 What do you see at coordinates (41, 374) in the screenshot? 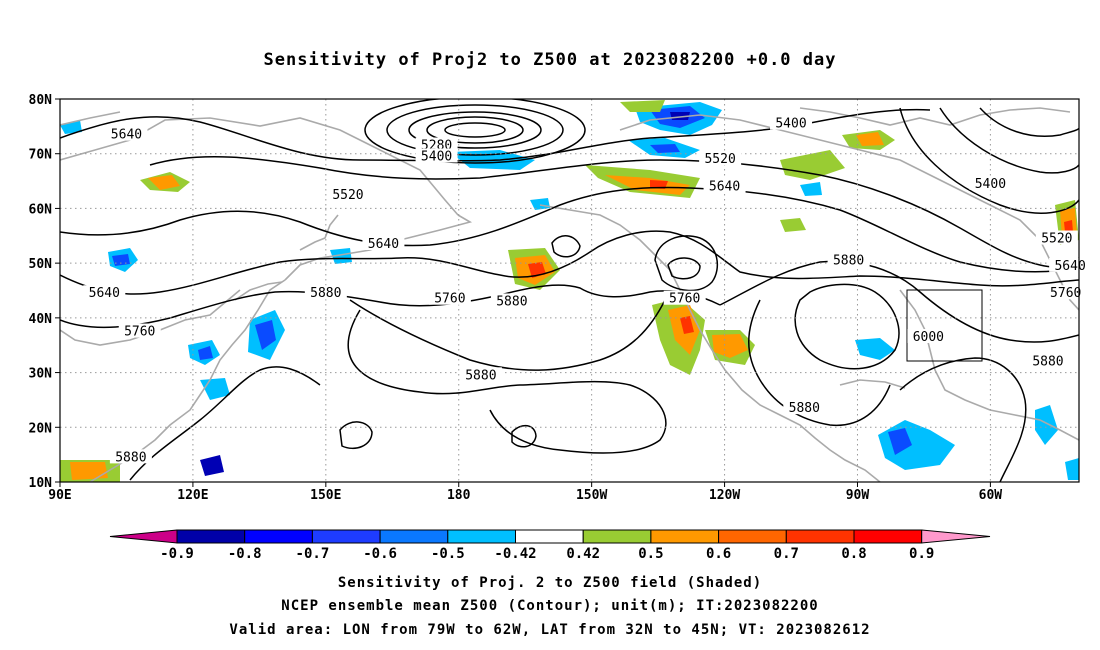
I see `lat-tick-label: 30N` at bounding box center [41, 374].